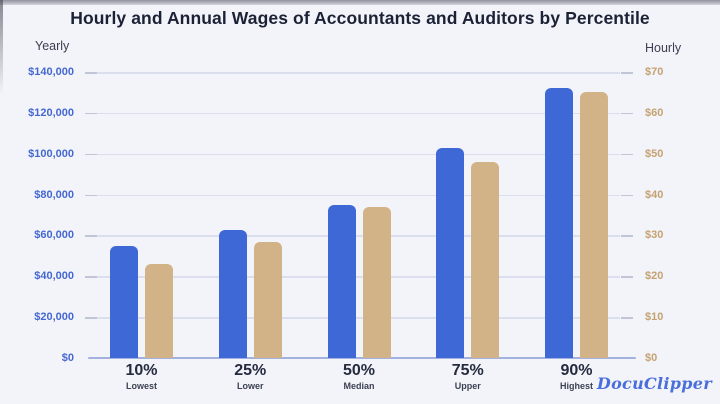  I want to click on x-tick-sublabel: Highest, so click(576, 386).